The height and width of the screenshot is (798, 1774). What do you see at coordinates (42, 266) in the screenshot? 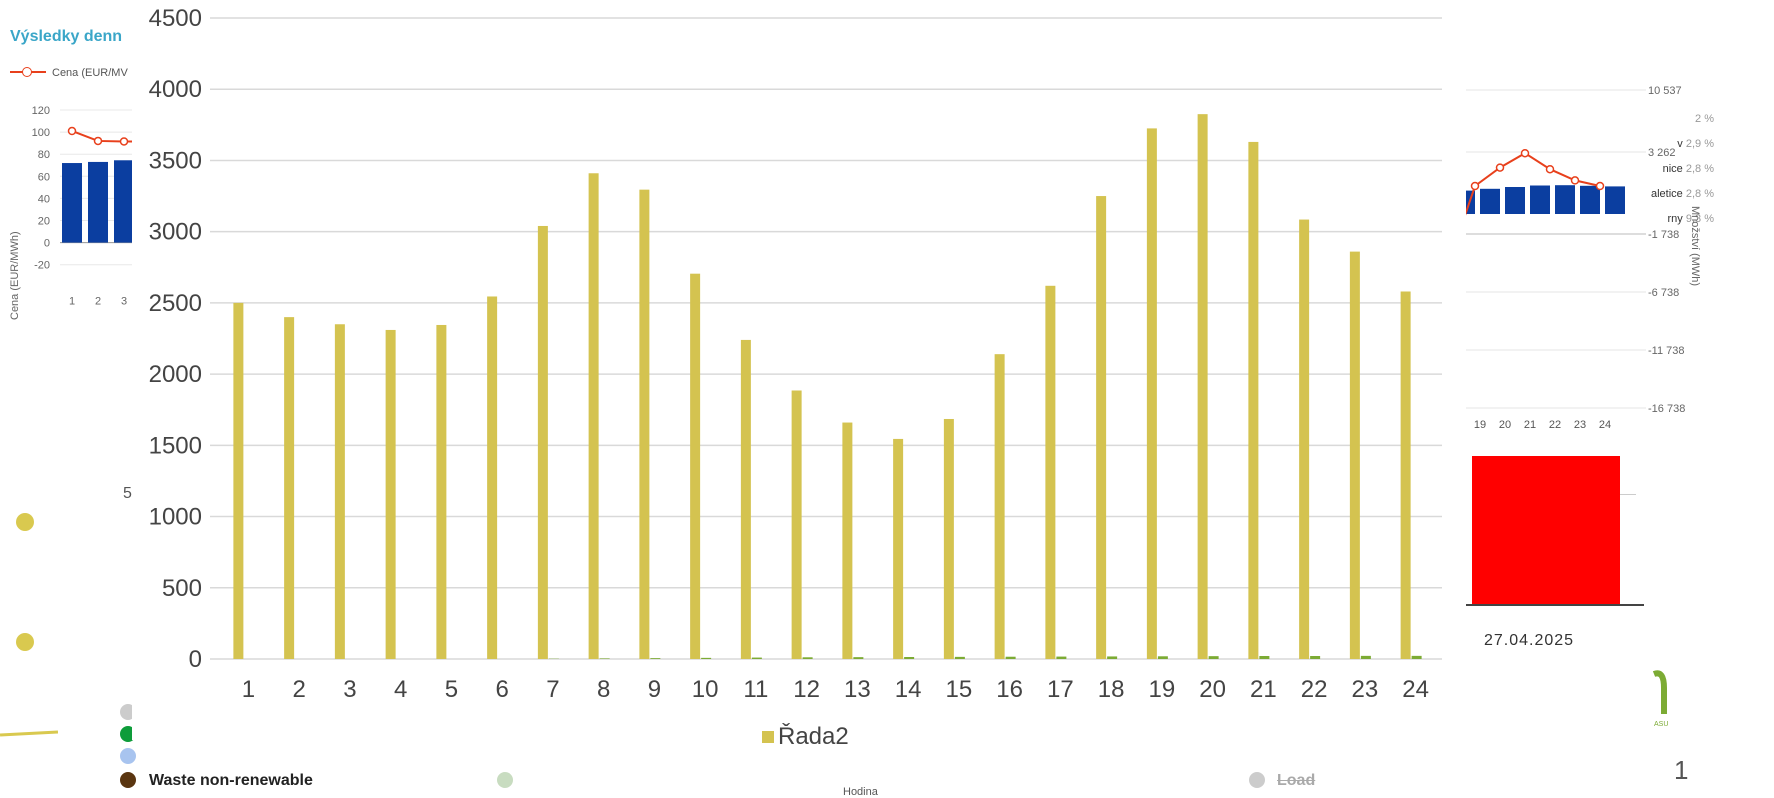
I see `y-tick-label: -20` at bounding box center [42, 266].